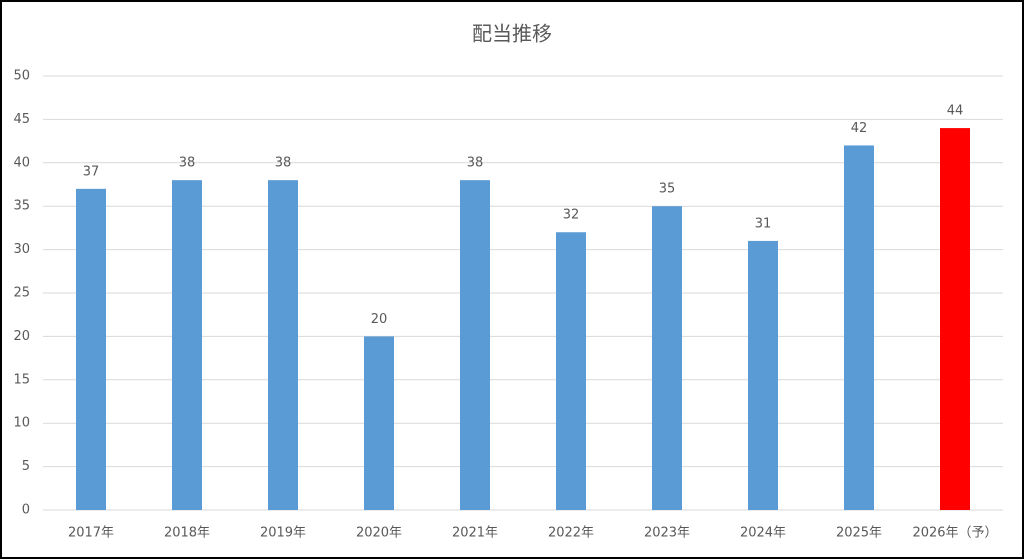 This screenshot has height=559, width=1024. I want to click on chart-title: 配当推移, so click(512, 34).